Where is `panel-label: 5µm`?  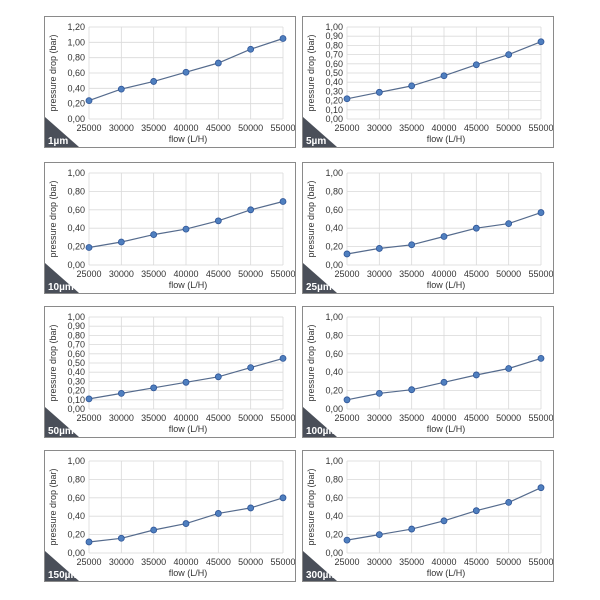 panel-label: 5µm is located at coordinates (316, 141).